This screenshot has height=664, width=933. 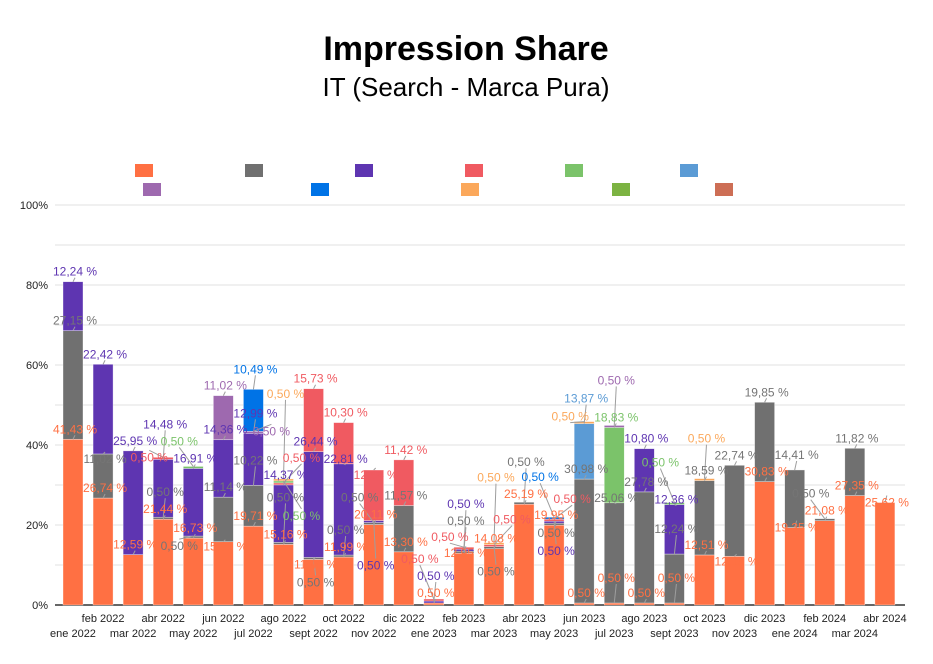 What do you see at coordinates (734, 634) in the screenshot?
I see `x-tick-label: nov 2023` at bounding box center [734, 634].